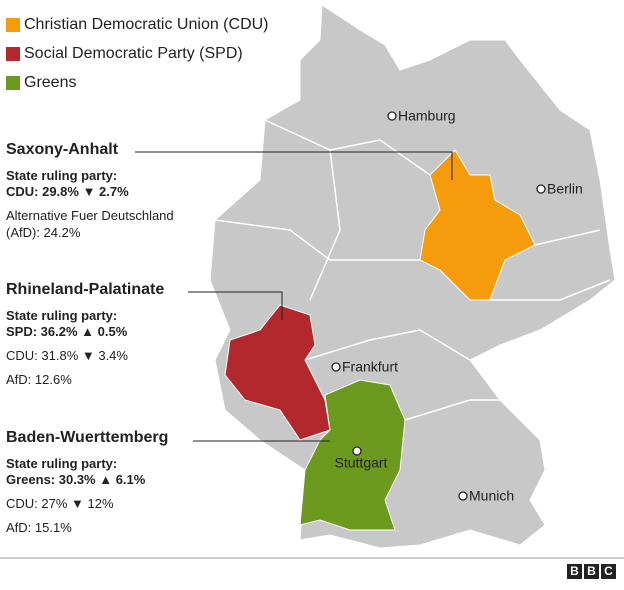 This screenshot has width=624, height=590. I want to click on saxony-anhalt-shape, so click(477, 225).